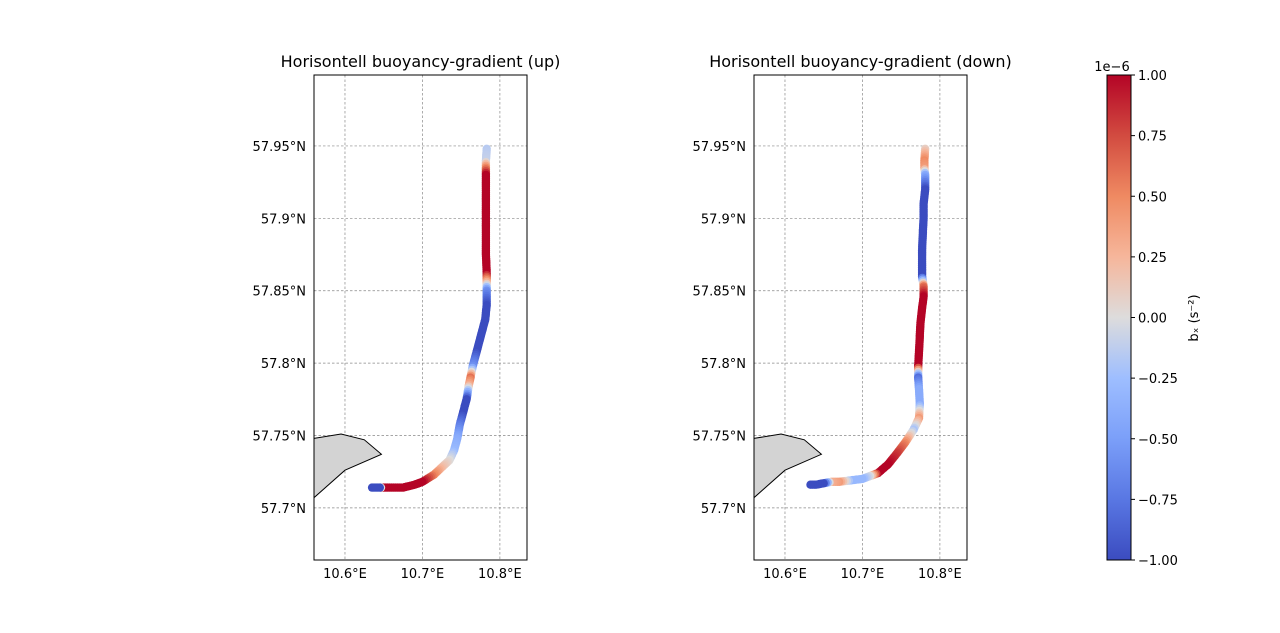 Image resolution: width=1280 pixels, height=633 pixels. Describe the element at coordinates (1111, 67) in the screenshot. I see `colorbar-offset-text: 1e−6` at that location.